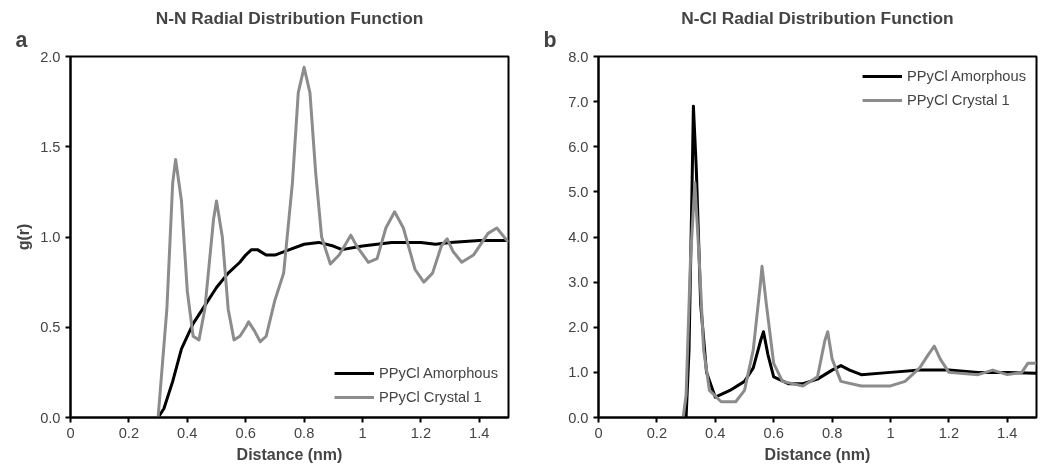 The image size is (1061, 469). I want to click on y-tick-label: 8.0, so click(578, 56).